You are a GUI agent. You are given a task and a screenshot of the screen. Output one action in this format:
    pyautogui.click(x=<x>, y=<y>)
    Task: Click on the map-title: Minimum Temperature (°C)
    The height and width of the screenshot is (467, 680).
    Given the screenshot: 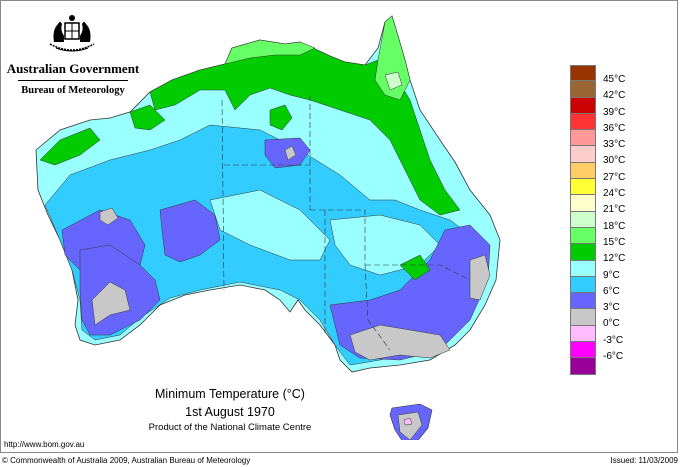 What is the action you would take?
    pyautogui.click(x=230, y=394)
    